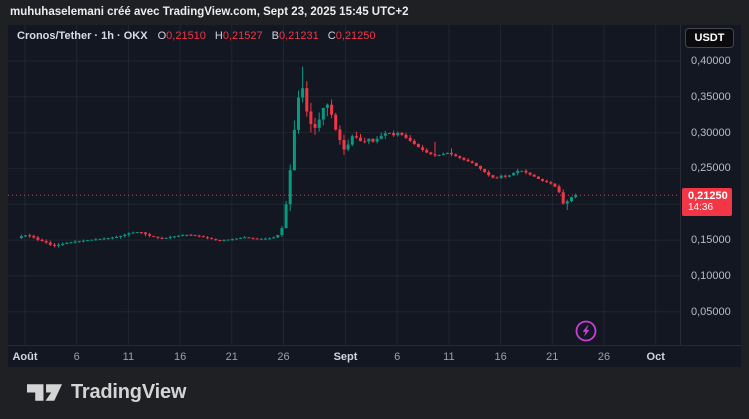 This screenshot has width=749, height=419. I want to click on high-value: 0,21527, so click(242, 36).